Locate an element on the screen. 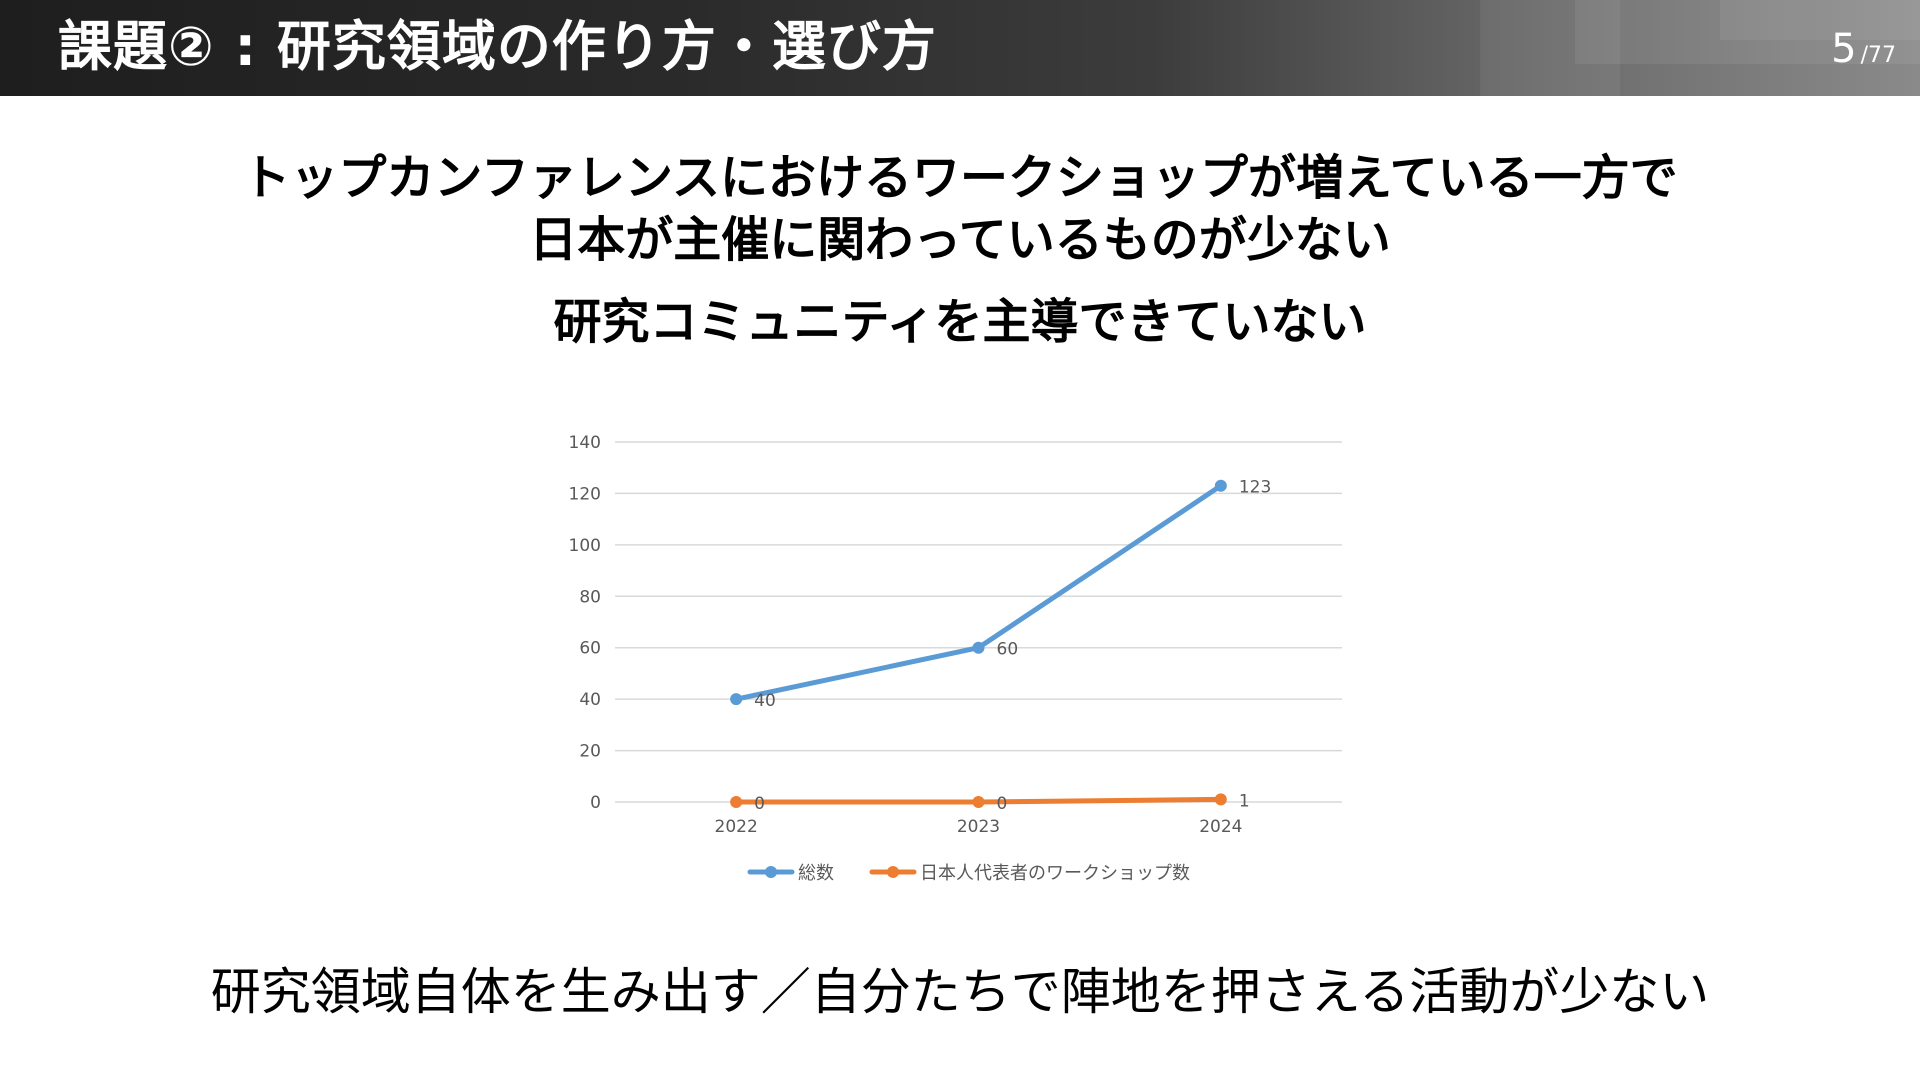 This screenshot has height=1080, width=1920. y-tick-label: 60 is located at coordinates (590, 649).